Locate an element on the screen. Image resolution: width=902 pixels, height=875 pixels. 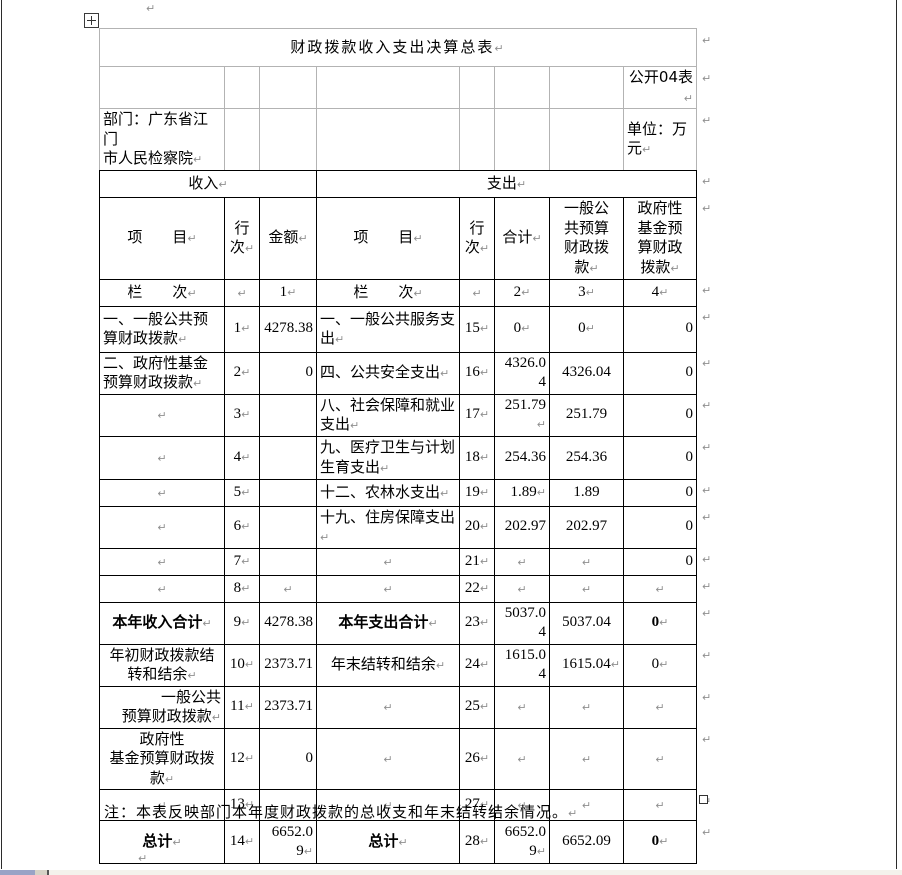
cell-text: 3 is located at coordinates (237, 414).